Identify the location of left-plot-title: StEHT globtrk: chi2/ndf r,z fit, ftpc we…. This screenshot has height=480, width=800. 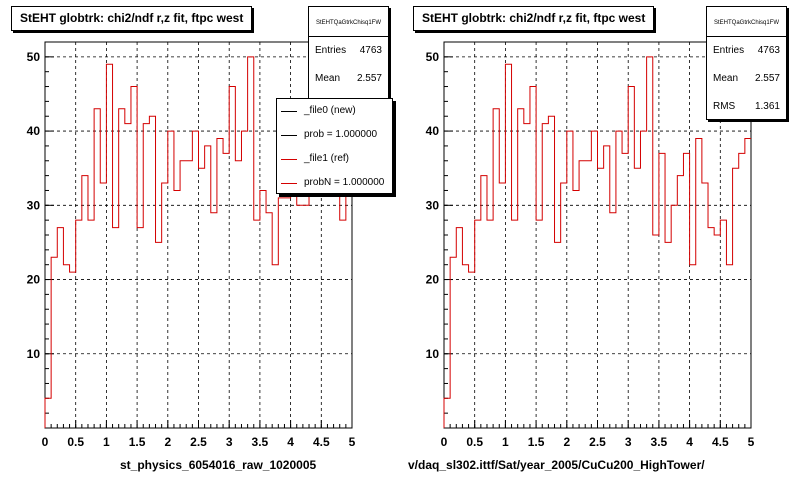
(132, 18).